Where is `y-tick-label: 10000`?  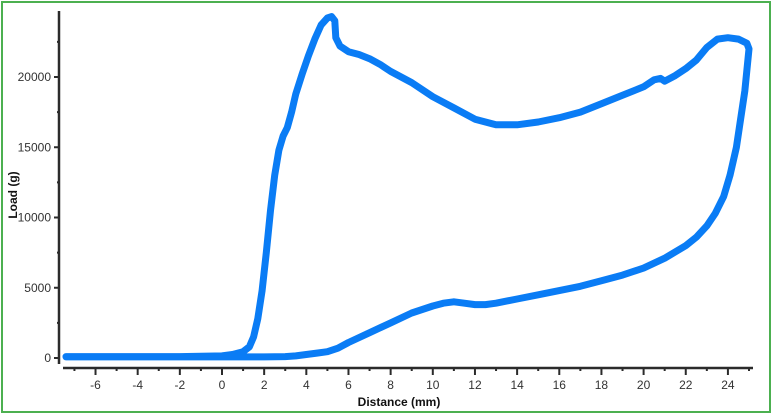 y-tick-label: 10000 is located at coordinates (35, 218).